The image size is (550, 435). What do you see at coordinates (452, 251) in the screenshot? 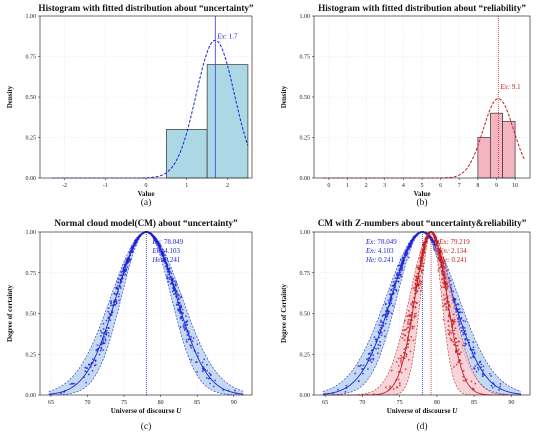
I see `cloud-param-en: En: 2.134` at bounding box center [452, 251].